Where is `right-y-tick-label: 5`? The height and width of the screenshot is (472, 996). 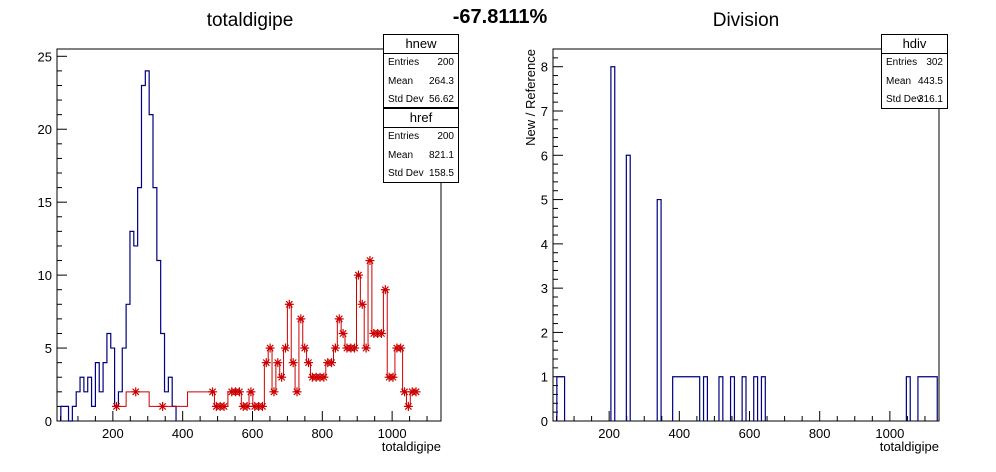 right-y-tick-label: 5 is located at coordinates (544, 200).